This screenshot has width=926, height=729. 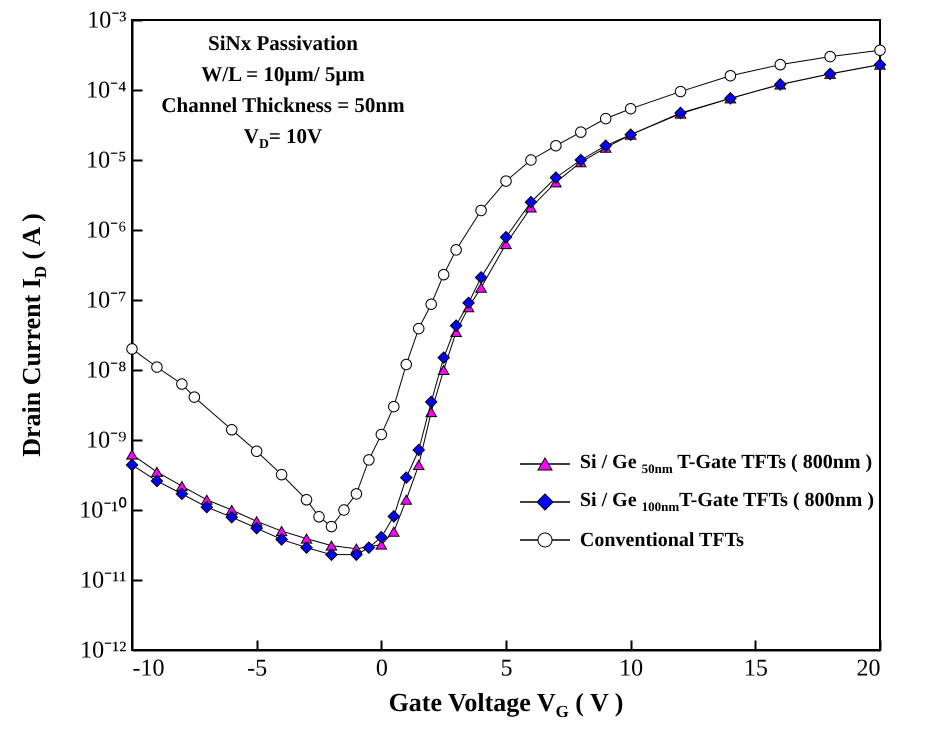 I want to click on x-tick-label: 0, so click(x=382, y=669).